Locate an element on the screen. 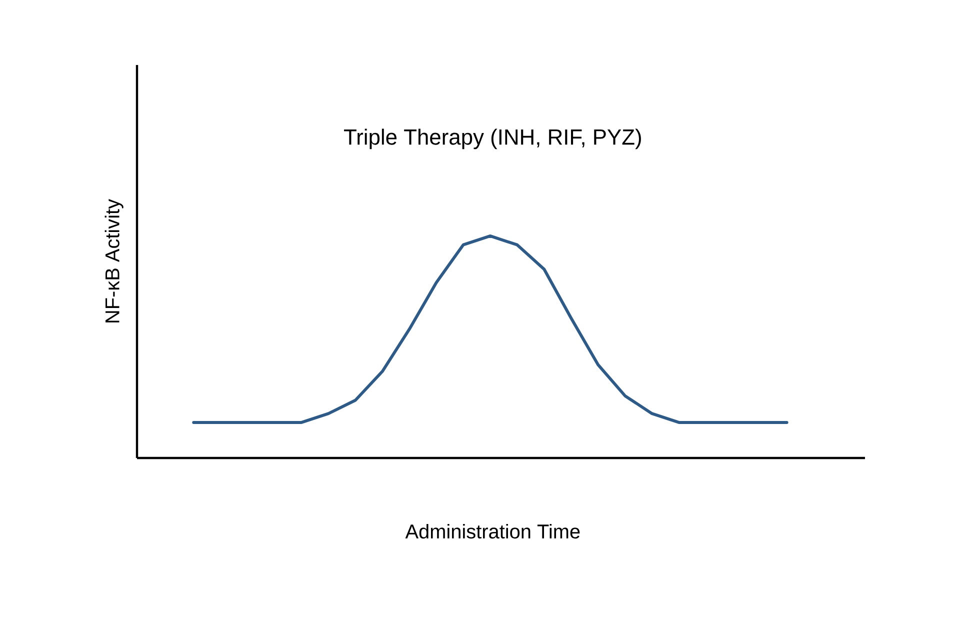  x-axis-title: Administration Time is located at coordinates (492, 531).